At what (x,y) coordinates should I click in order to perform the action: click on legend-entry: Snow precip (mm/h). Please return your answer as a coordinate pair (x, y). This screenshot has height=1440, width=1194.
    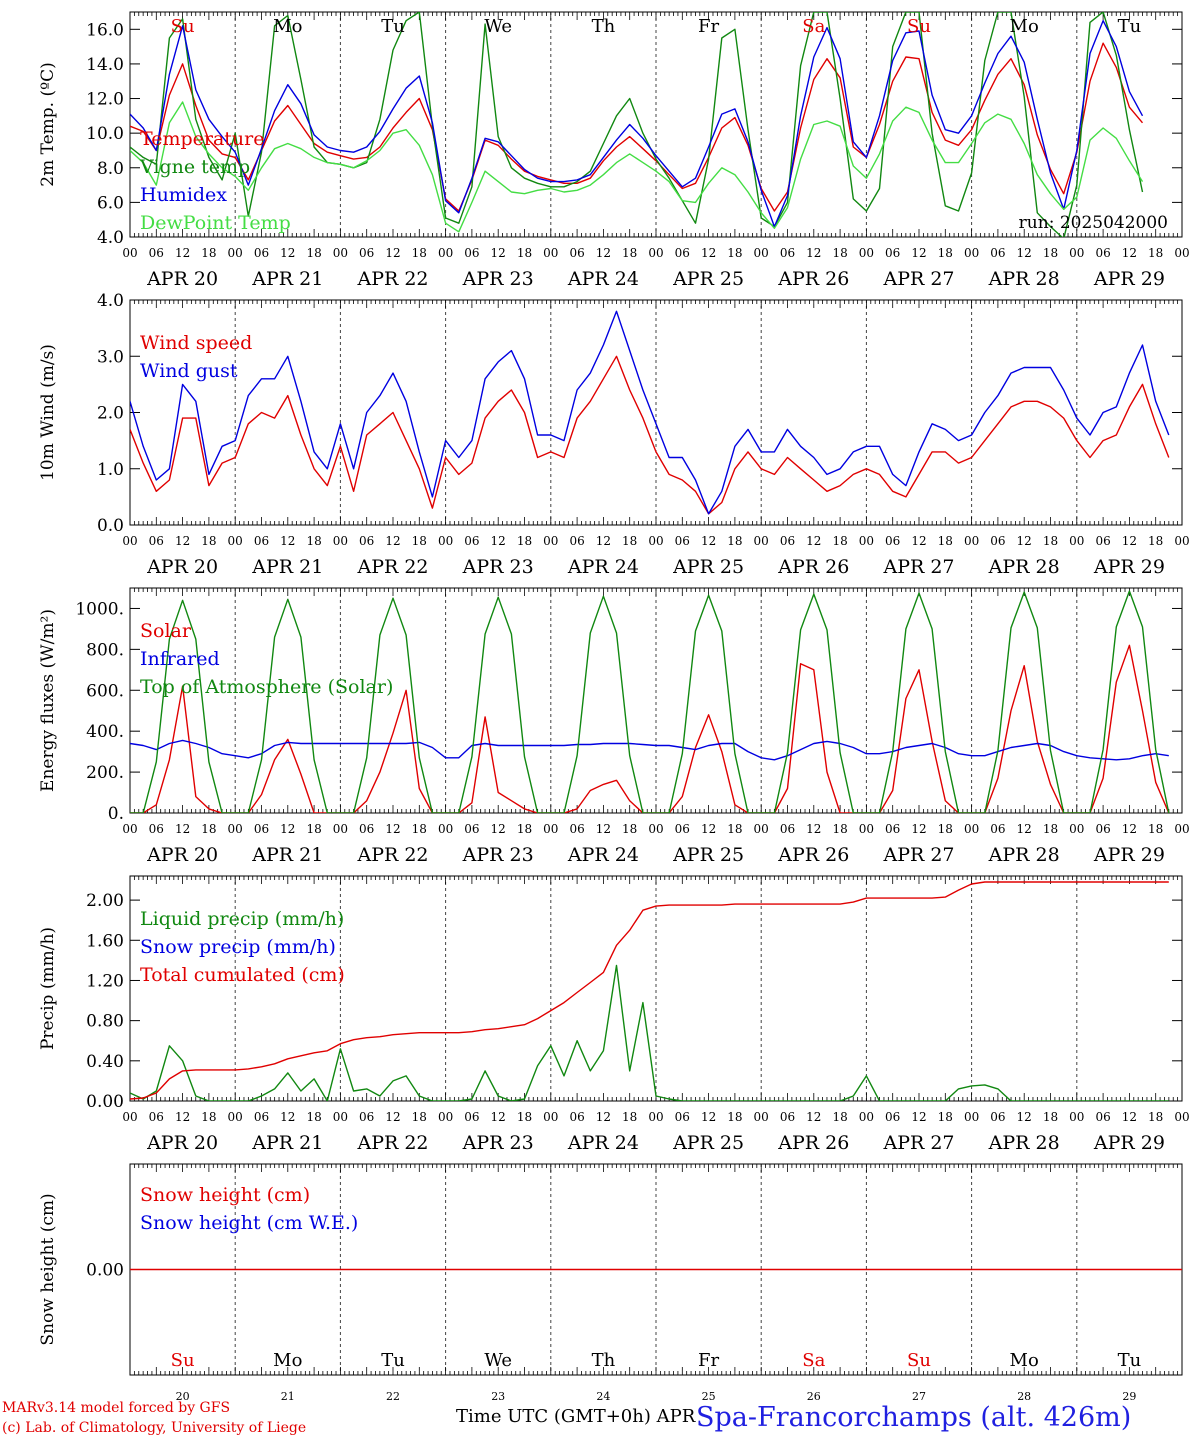
    Looking at the image, I should click on (238, 947).